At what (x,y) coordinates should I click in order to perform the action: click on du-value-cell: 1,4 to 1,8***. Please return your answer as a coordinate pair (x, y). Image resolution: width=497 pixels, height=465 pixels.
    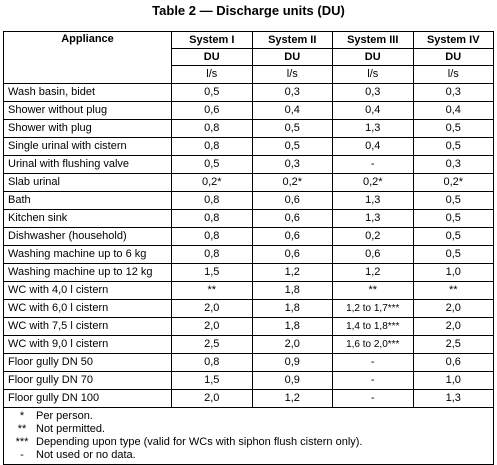
    Looking at the image, I should click on (373, 326).